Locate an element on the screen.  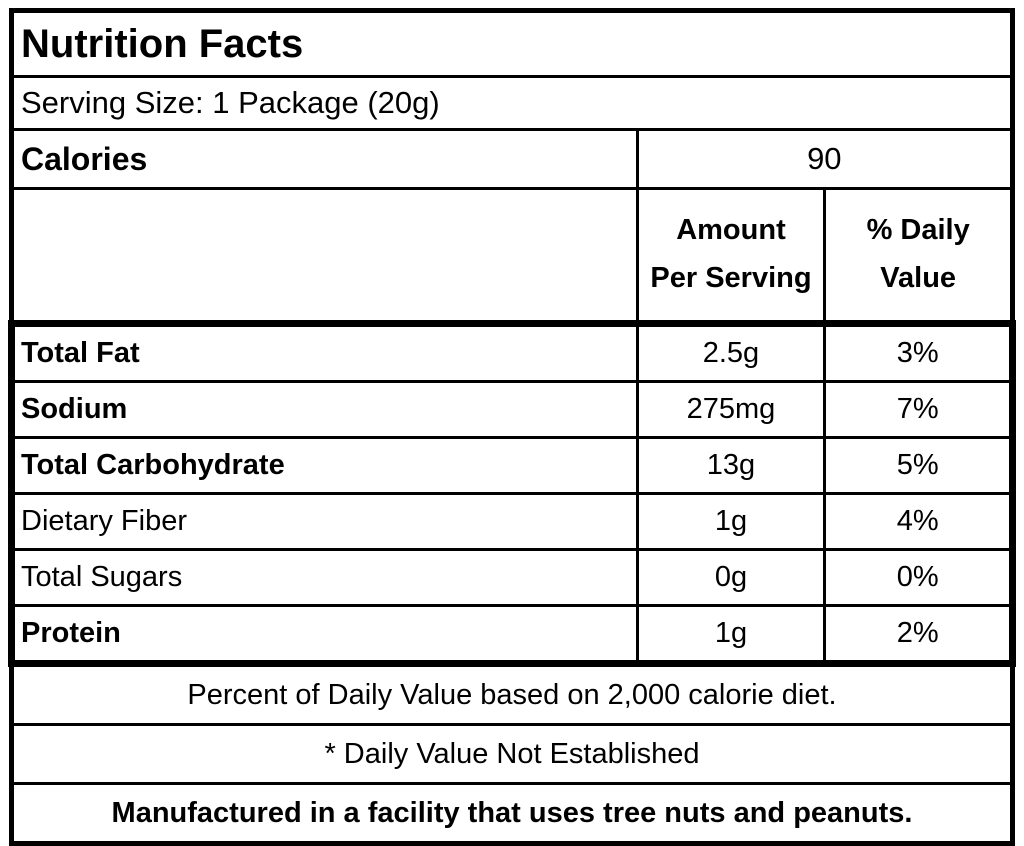
nutrient-row-total-fat: Total Fat 2.5g 3% is located at coordinates (512, 351).